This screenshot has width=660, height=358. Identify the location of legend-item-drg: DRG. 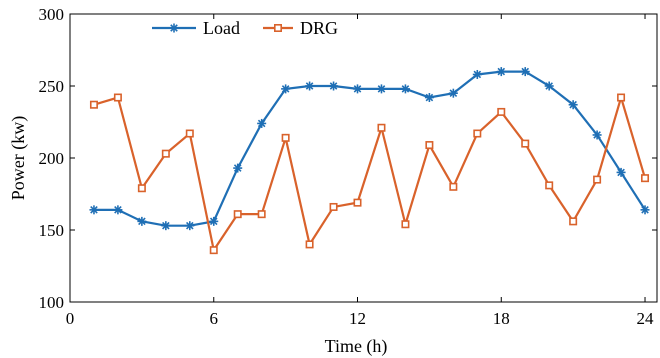
(300, 28).